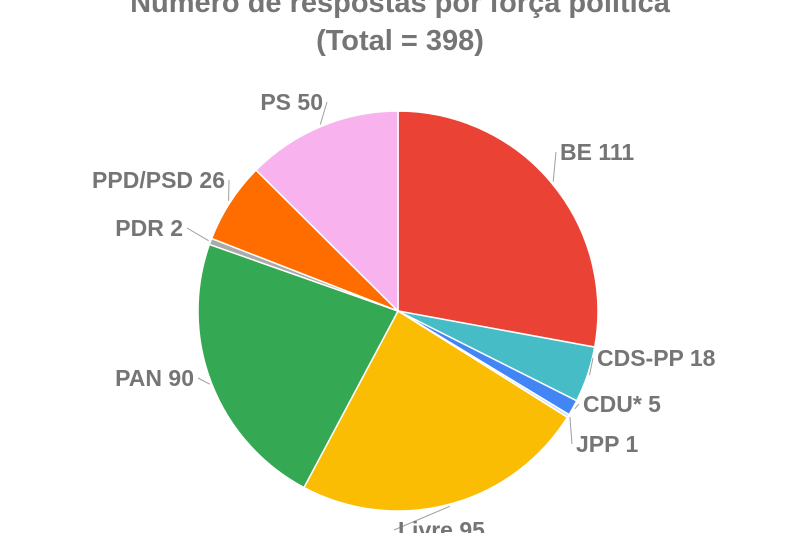  Describe the element at coordinates (326, 211) in the screenshot. I see `pie-slice-ps` at that location.